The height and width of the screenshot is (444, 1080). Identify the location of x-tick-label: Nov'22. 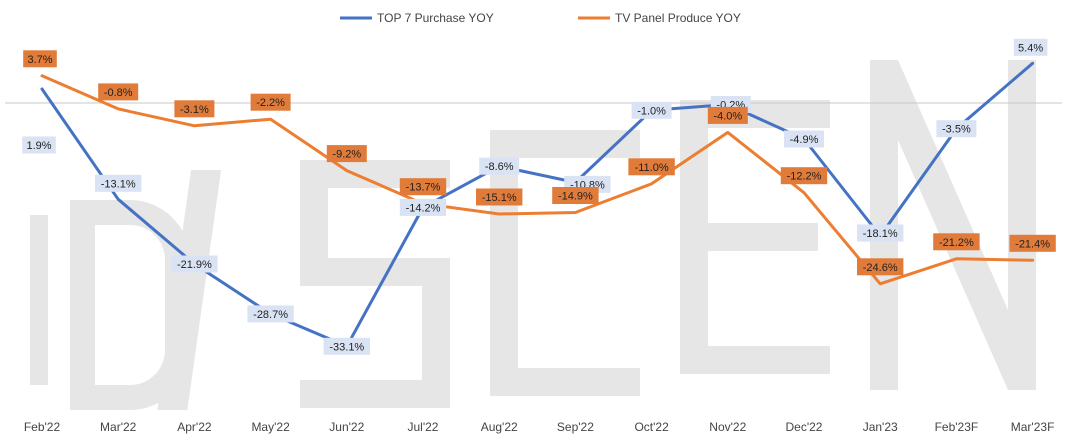
(727, 427).